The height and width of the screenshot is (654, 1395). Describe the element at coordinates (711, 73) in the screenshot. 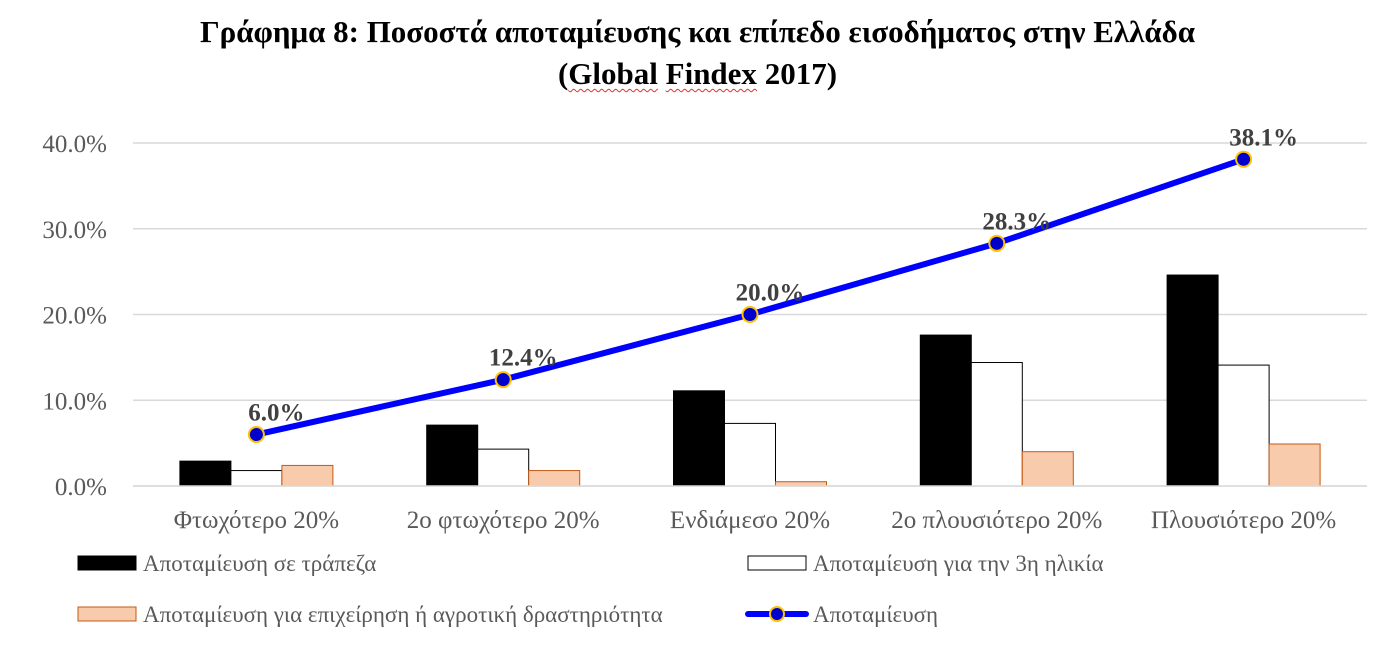

I see `subtitle-part: Findex` at that location.